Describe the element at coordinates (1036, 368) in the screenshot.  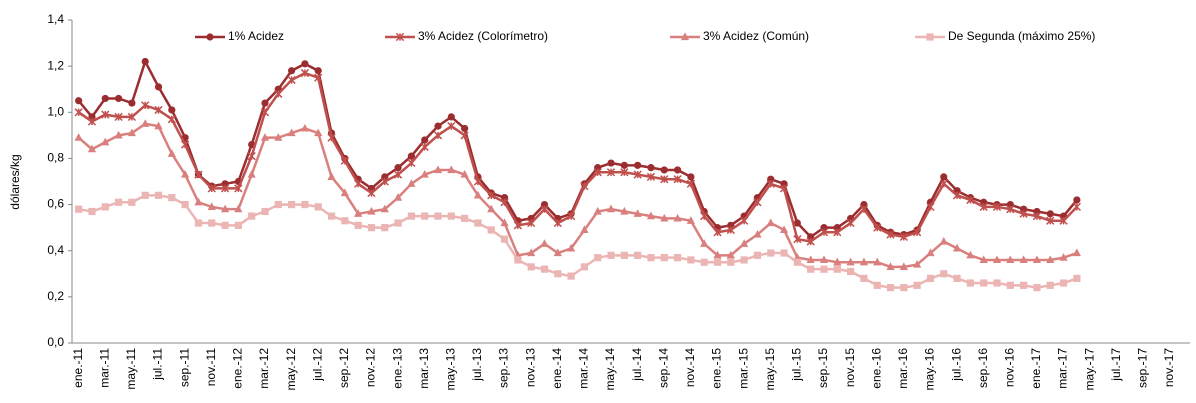
I see `x-tick-label: ene.-17` at that location.